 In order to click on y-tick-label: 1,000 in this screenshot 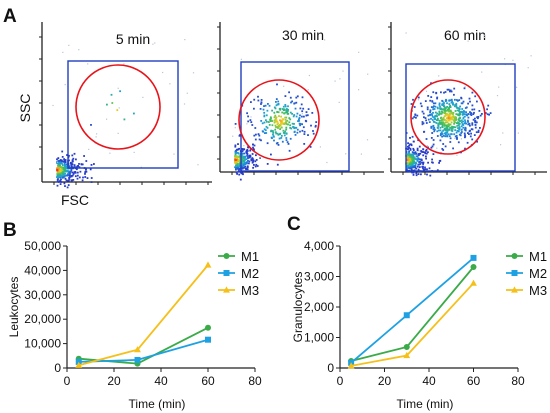, I will do `click(319, 338)`.